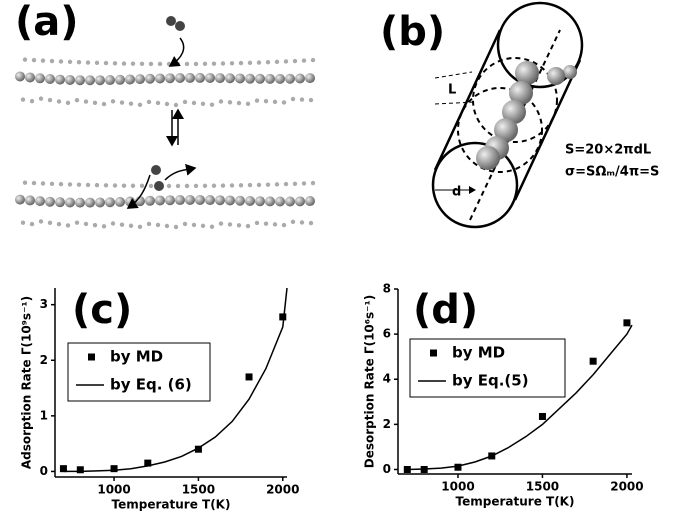 The width and height of the screenshot is (692, 521). I want to click on y-tick-label: 0, so click(387, 469).